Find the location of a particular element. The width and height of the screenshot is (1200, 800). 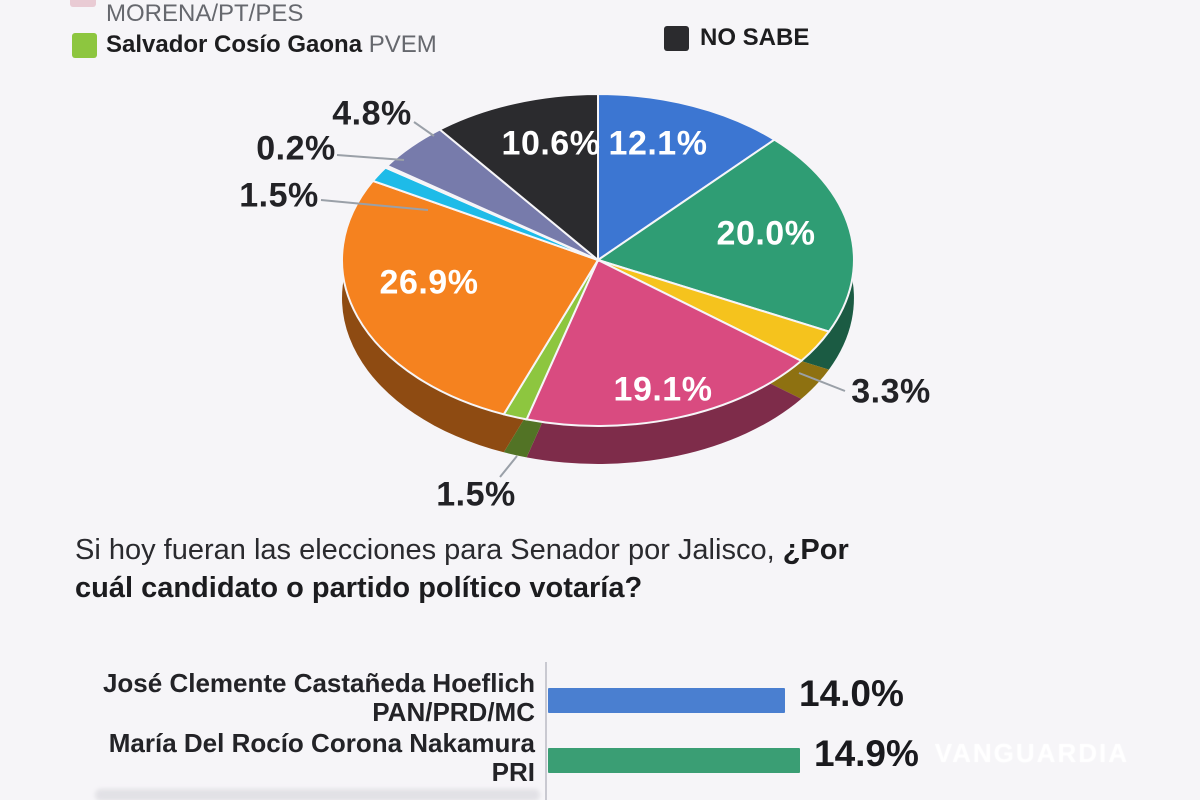

bar-candidate-label: María Del Rocío Corona Nakamura PRI is located at coordinates (292, 758).